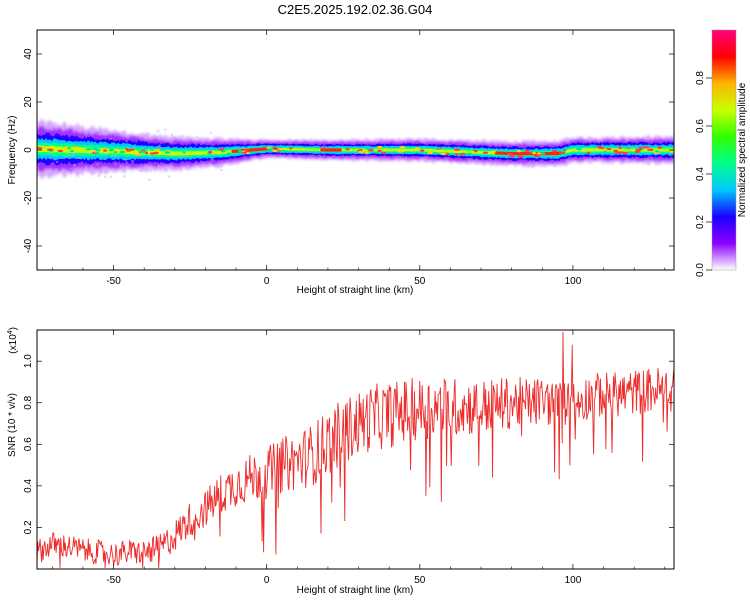 The image size is (750, 600). What do you see at coordinates (10, 332) in the screenshot?
I see `snr-scale-exponent: 4` at bounding box center [10, 332].